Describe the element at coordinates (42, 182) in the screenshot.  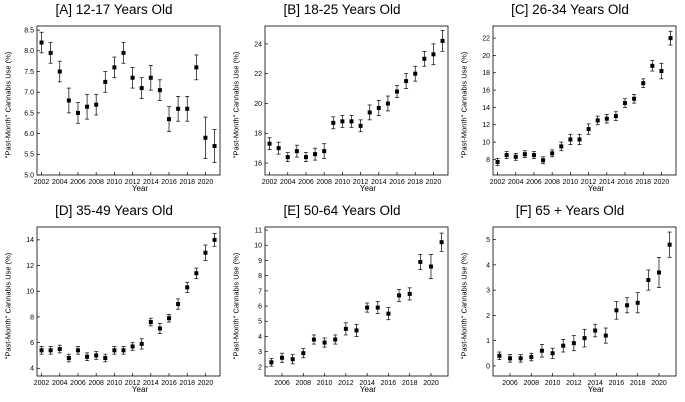
I see `x-tick-label: 2002` at that location.